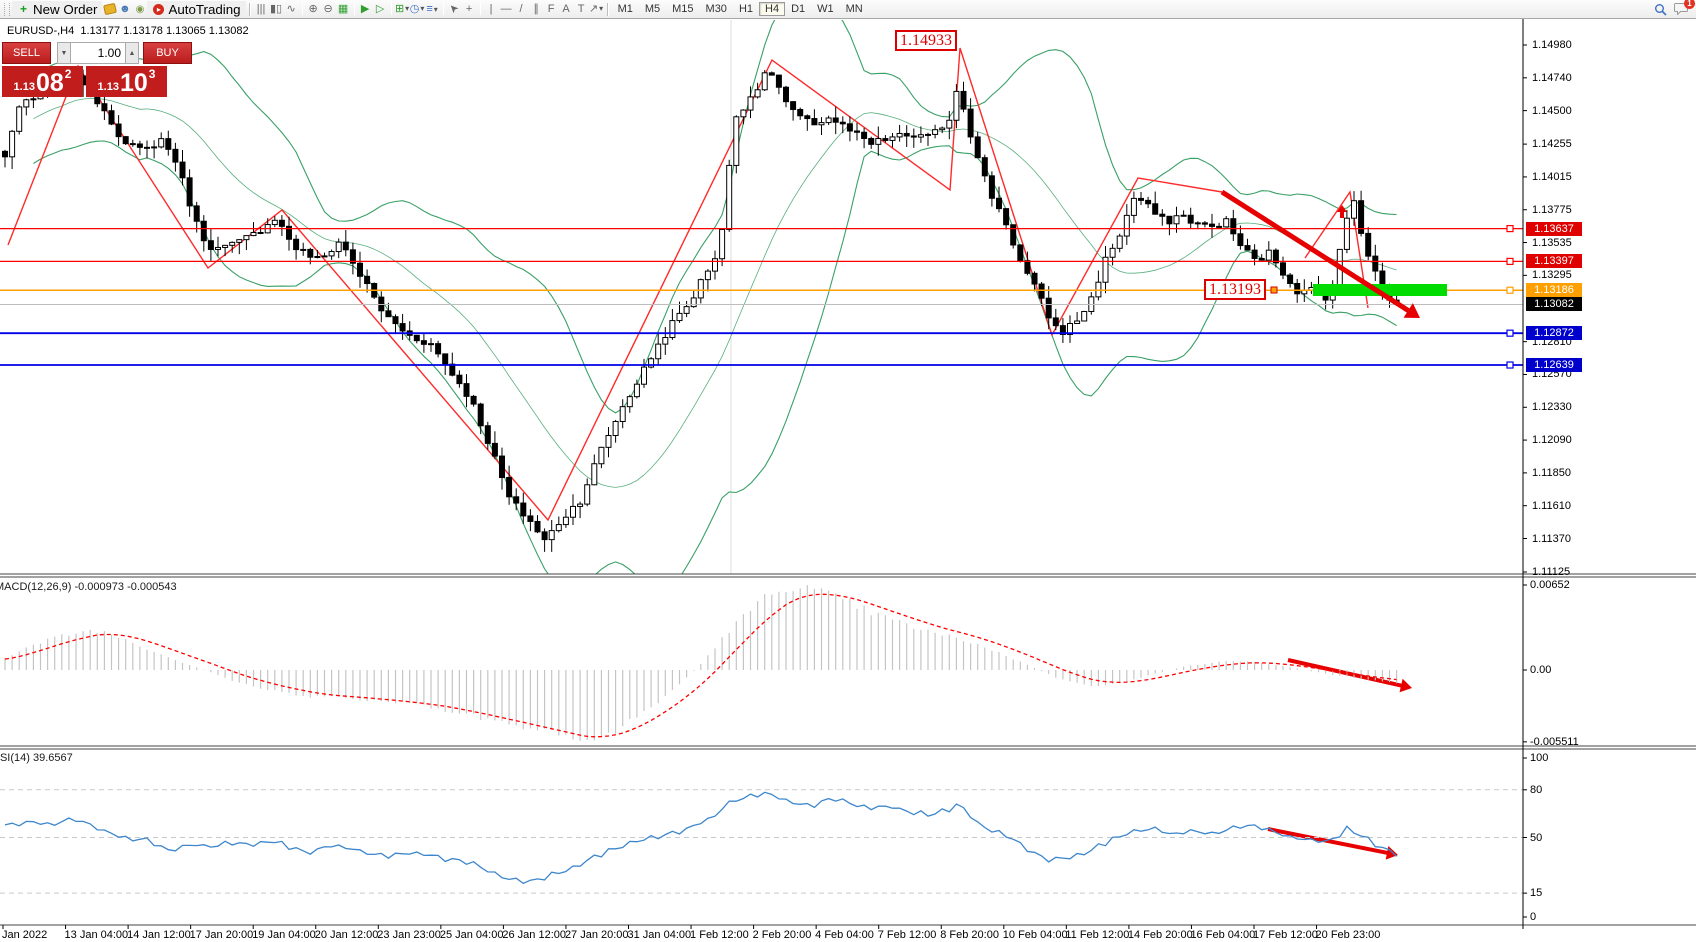 Image resolution: width=1696 pixels, height=942 pixels. I want to click on zoom-in-icon: ⊕, so click(313, 9).